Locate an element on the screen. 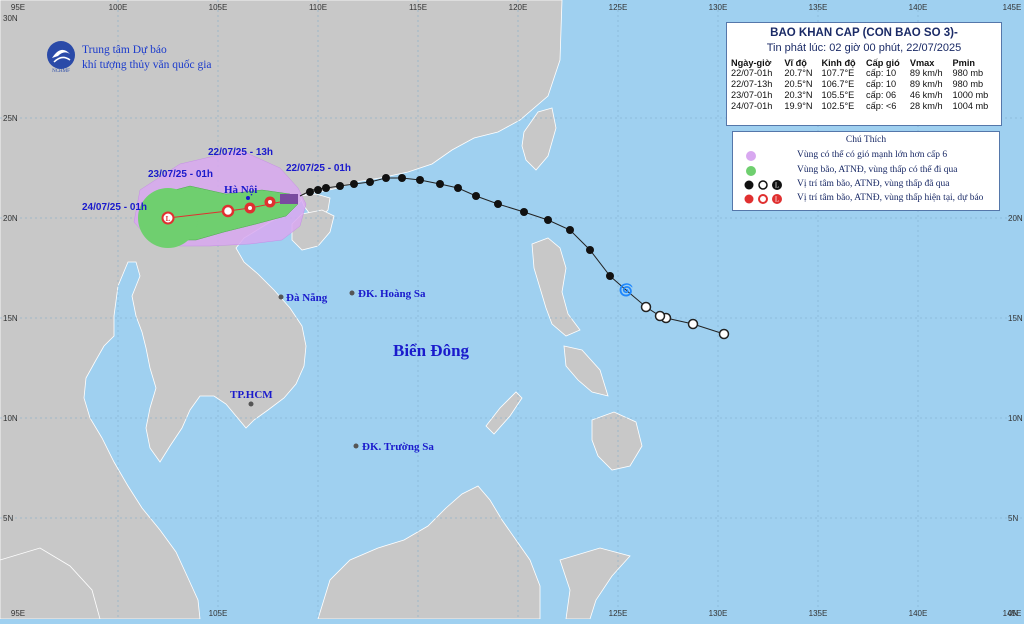 The width and height of the screenshot is (1024, 624). sulawesi is located at coordinates (595, 583).